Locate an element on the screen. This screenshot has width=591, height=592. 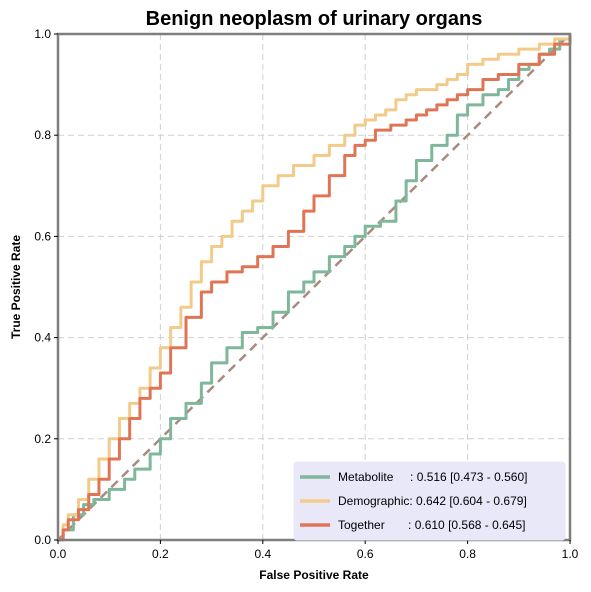
legend-box is located at coordinates (429, 501).